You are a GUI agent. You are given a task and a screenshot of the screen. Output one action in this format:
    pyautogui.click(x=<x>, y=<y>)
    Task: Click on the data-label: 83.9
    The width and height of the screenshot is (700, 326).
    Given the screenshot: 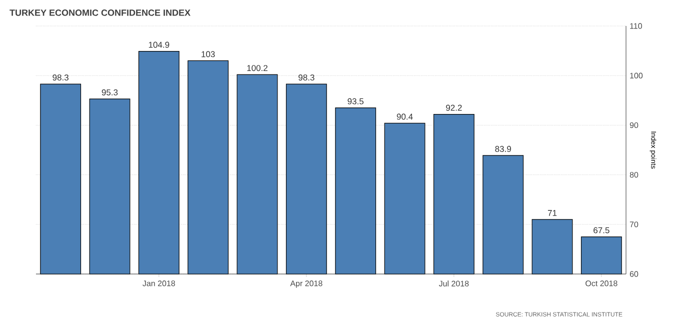 What is the action you would take?
    pyautogui.click(x=503, y=149)
    